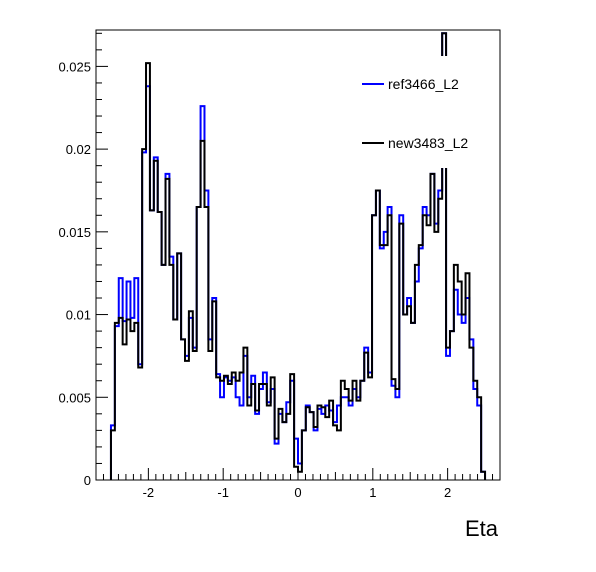  Describe the element at coordinates (447, 492) in the screenshot. I see `x-tick-label: 2` at that location.